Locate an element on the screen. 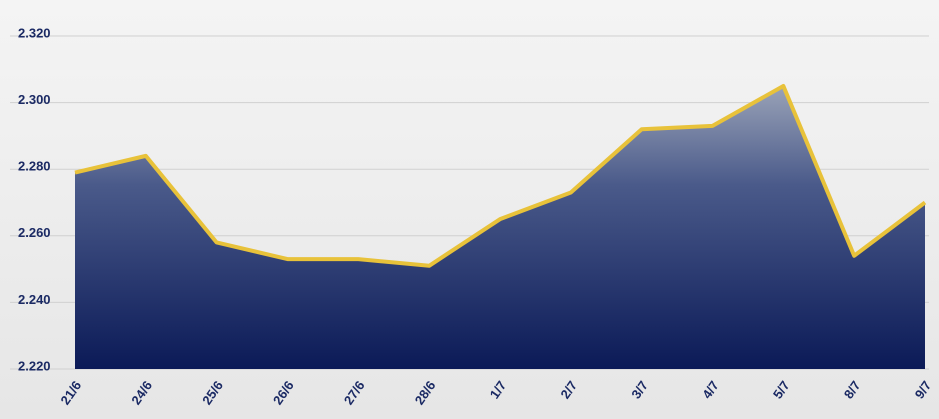 This screenshot has width=939, height=419. y-tick-label: 2.220 is located at coordinates (34, 365).